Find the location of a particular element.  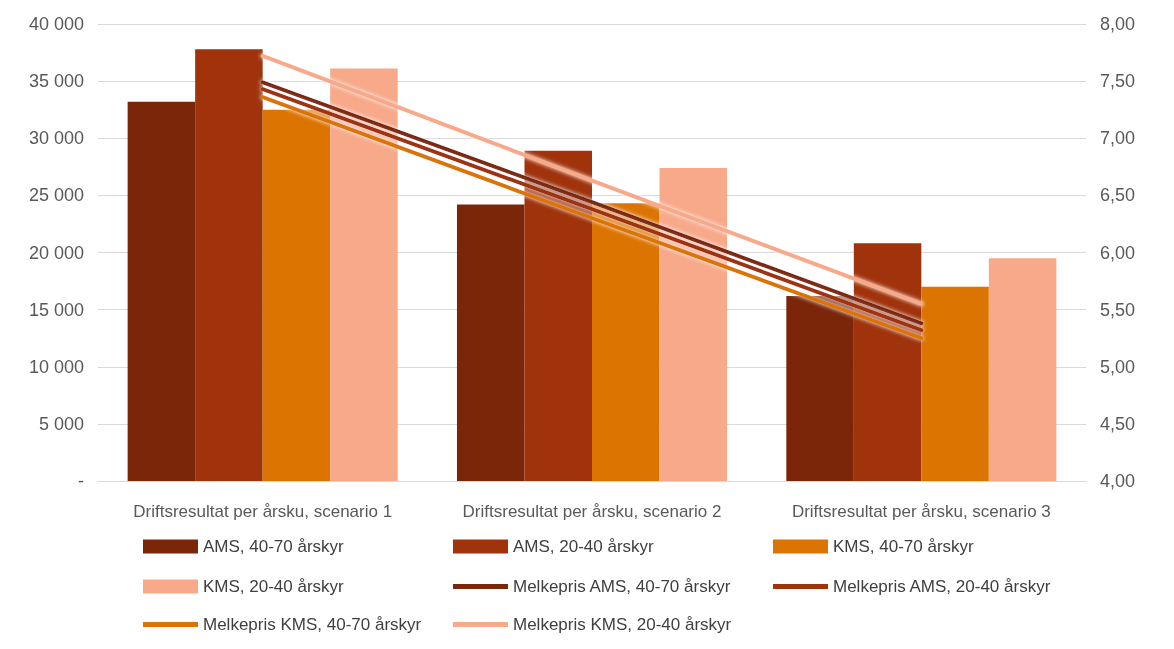

y-tick-label: 15 000 is located at coordinates (56, 309).